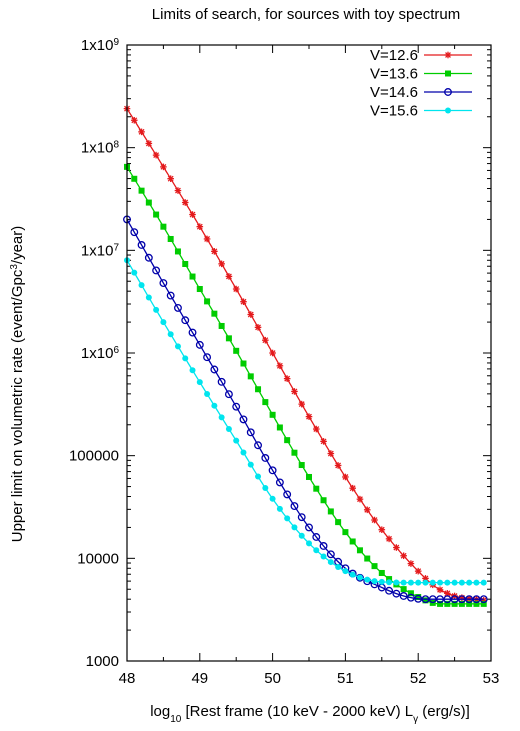 The image size is (520, 731). Describe the element at coordinates (421, 83) in the screenshot. I see `legend: V=12.6 V=13.6V=14.6 V=15.6` at that location.